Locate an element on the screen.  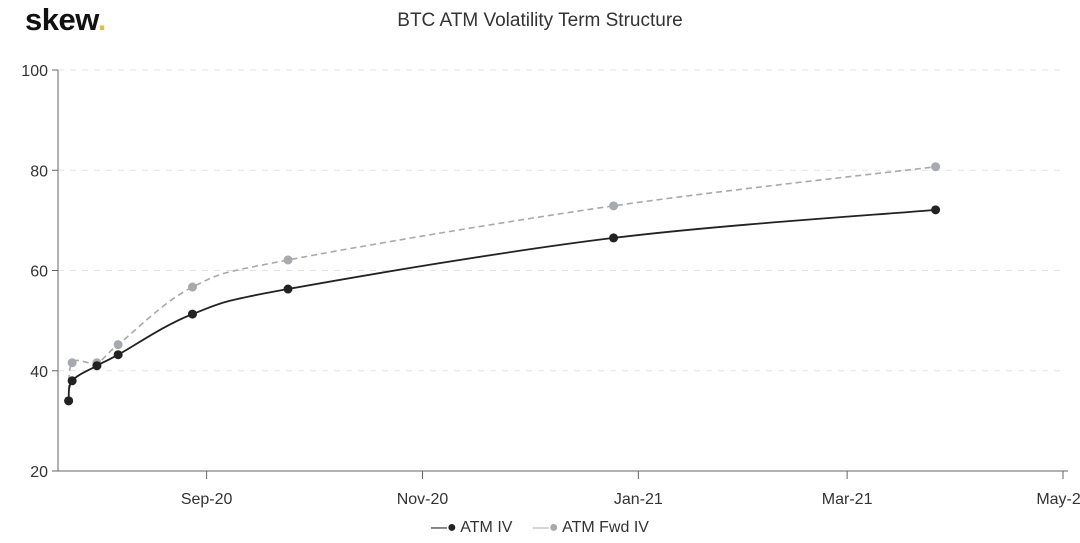
y-tick-label: 40 is located at coordinates (39, 372).